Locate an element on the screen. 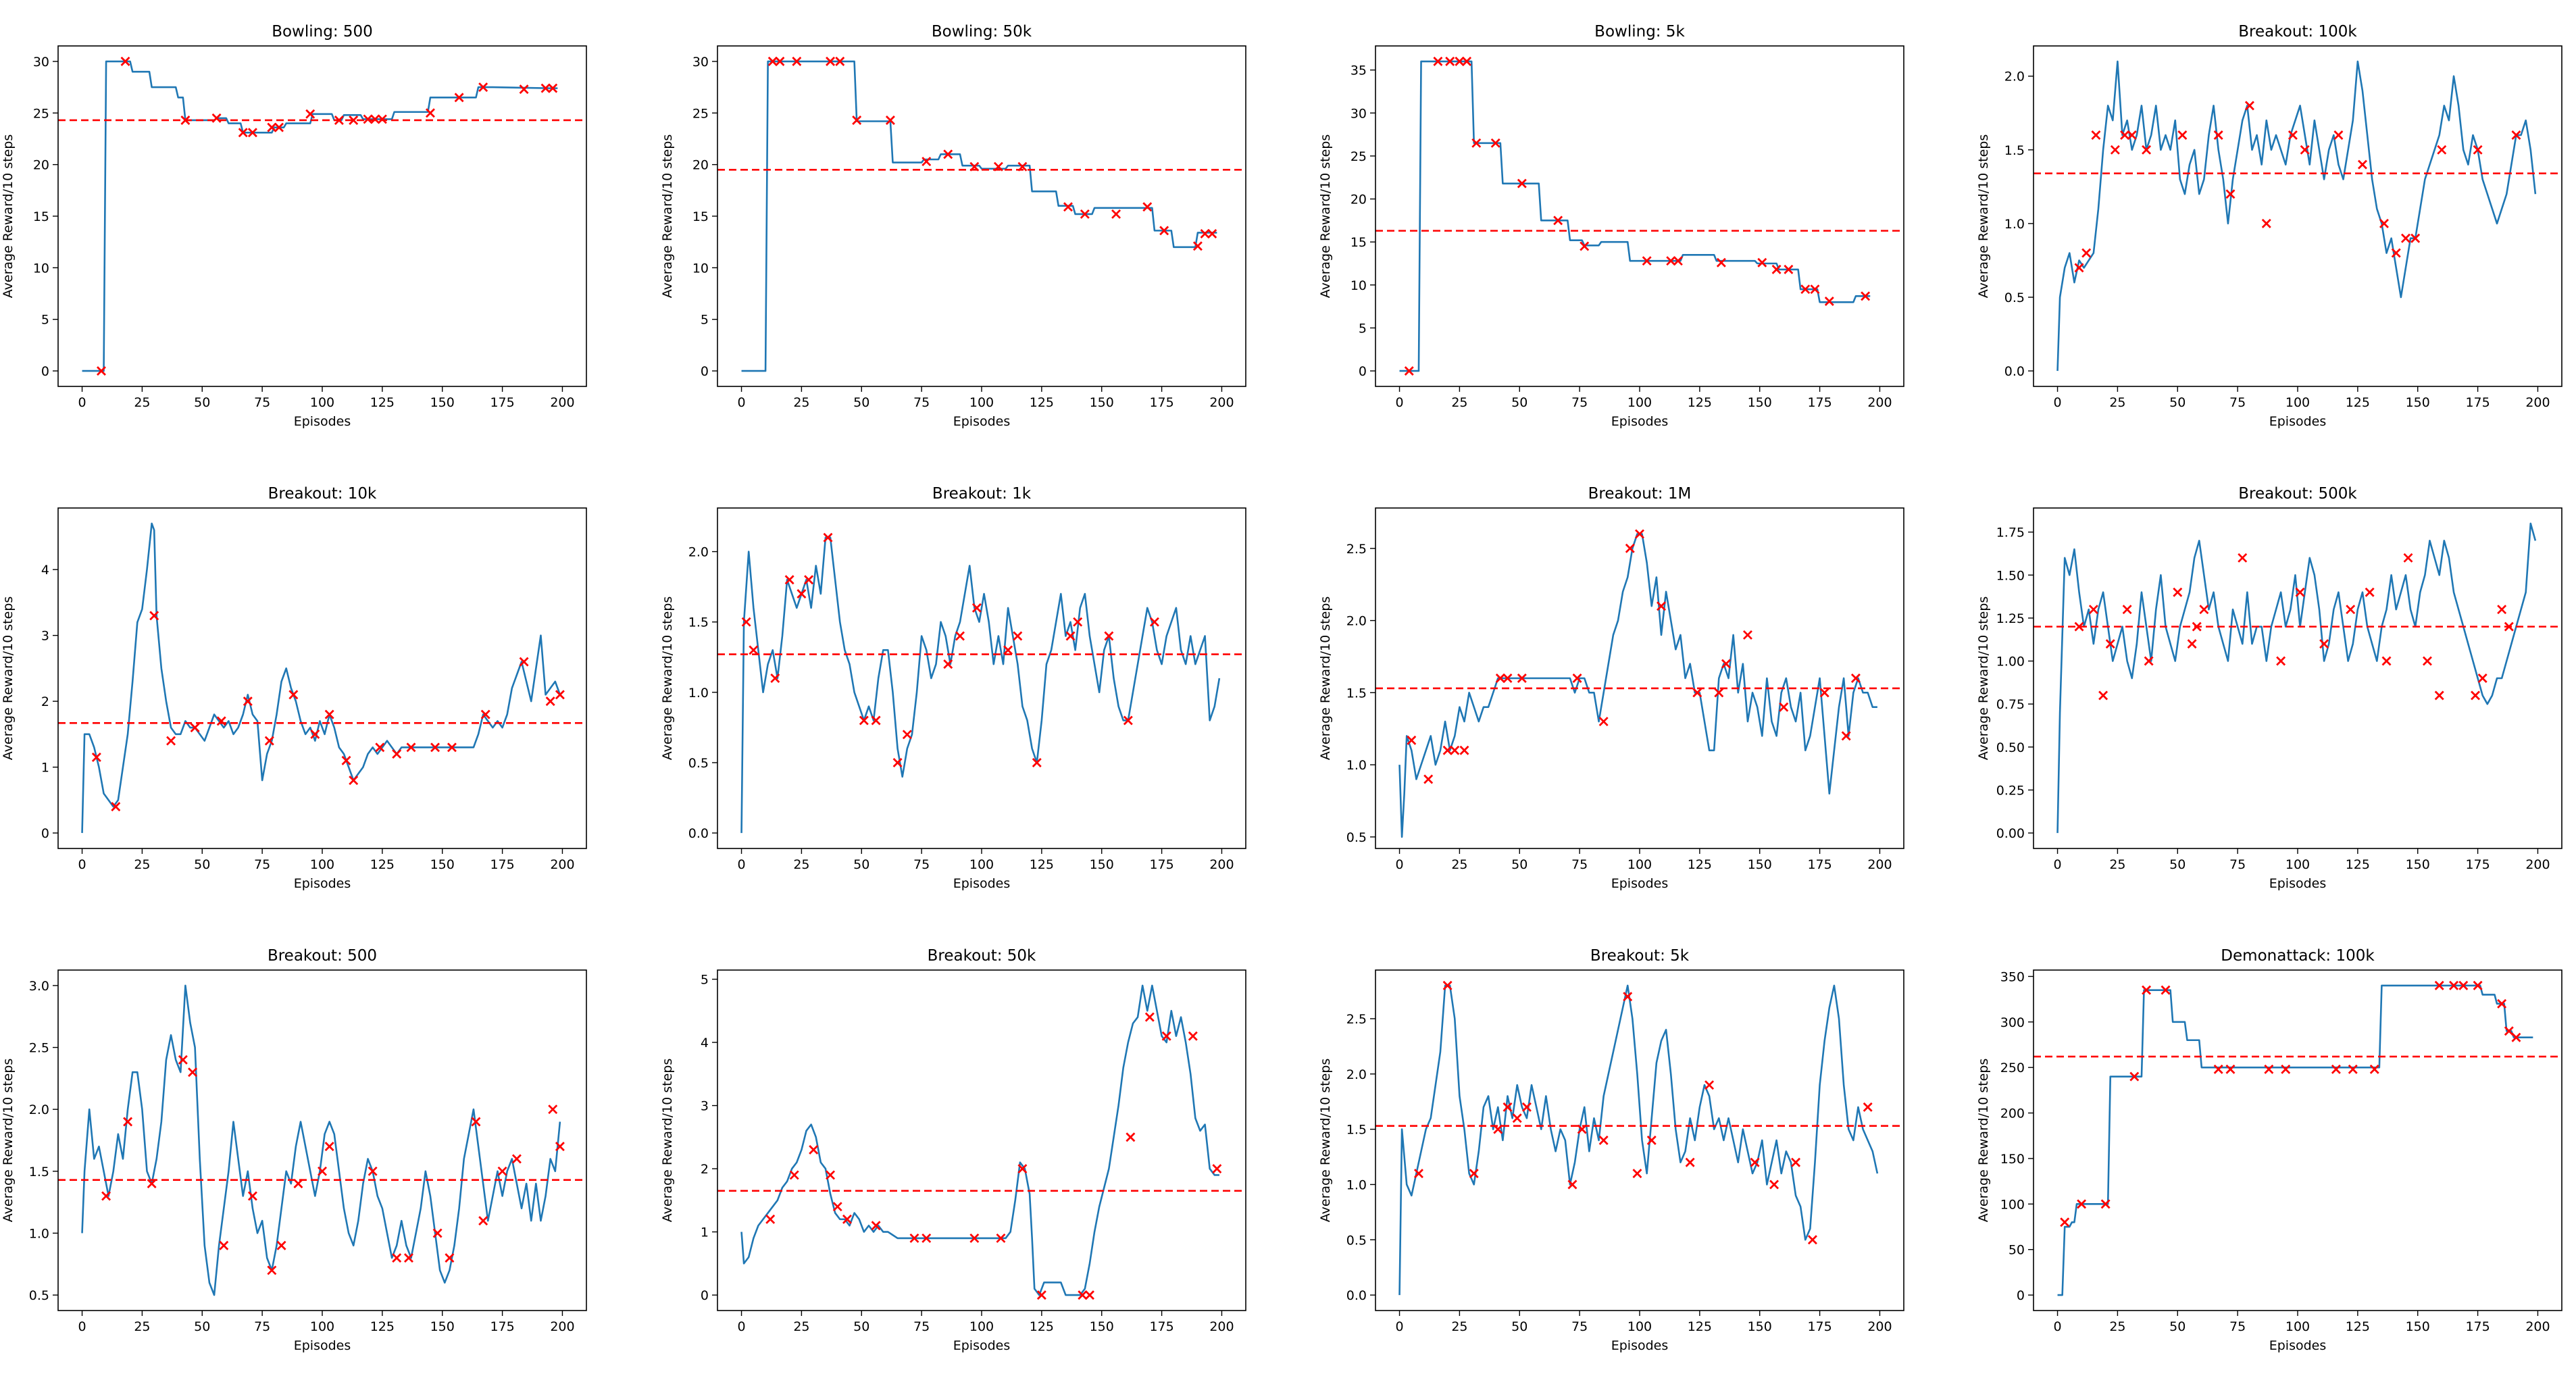  subplot-title: Demonattack: 100k is located at coordinates (2298, 956).